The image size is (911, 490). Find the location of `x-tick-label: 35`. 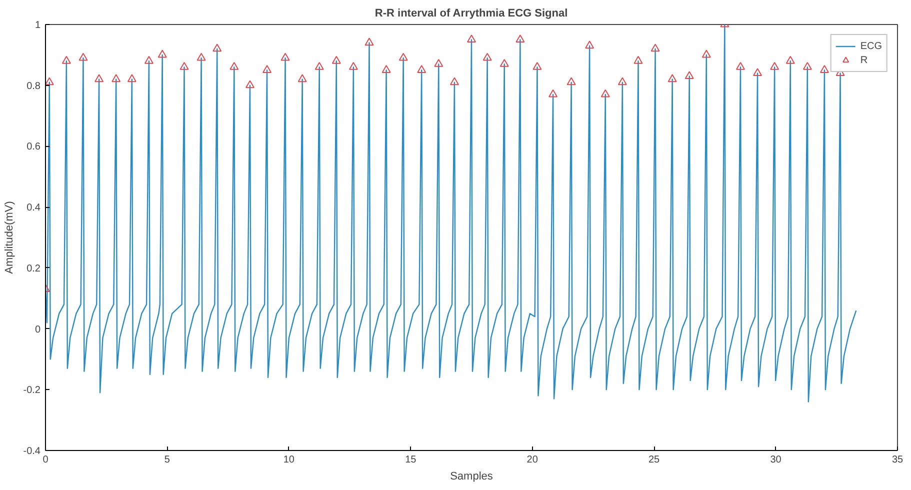

x-tick-label: 35 is located at coordinates (898, 460).